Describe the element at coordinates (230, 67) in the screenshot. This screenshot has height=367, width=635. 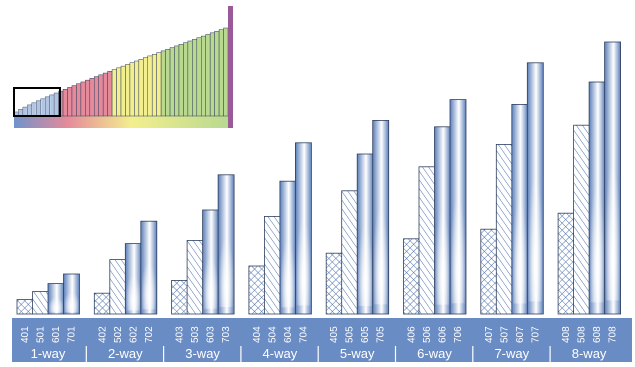
I see `thumbnail-end-marker` at that location.